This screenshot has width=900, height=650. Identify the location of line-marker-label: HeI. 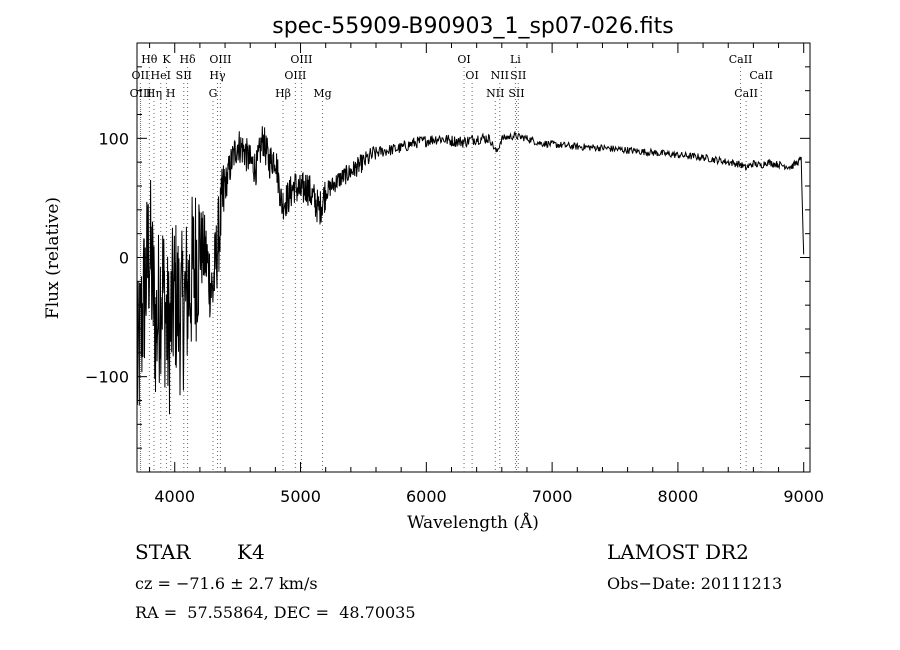
(161, 75).